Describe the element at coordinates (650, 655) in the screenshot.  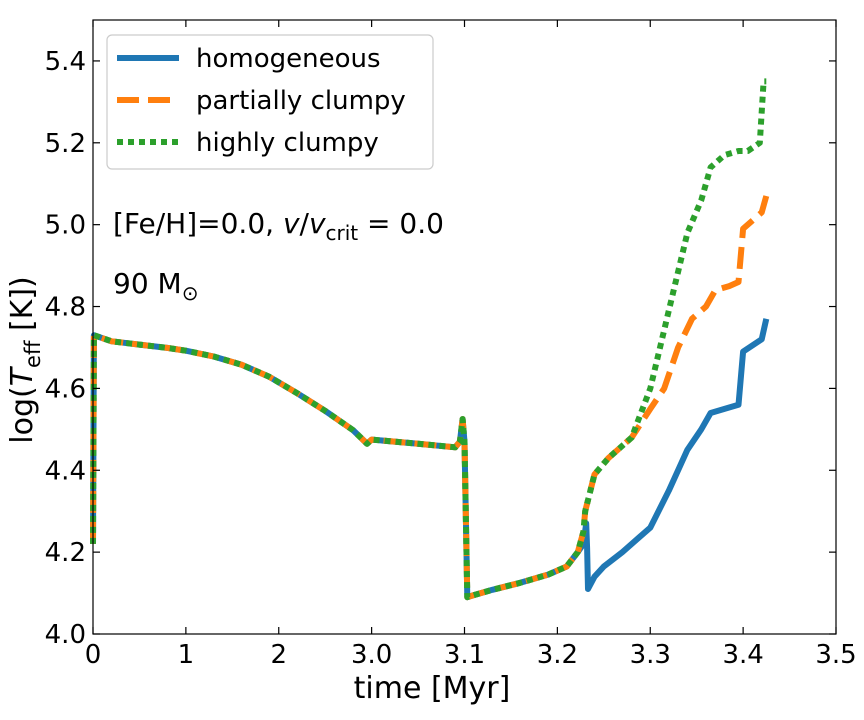
I see `x-tick-label: 3.3` at that location.